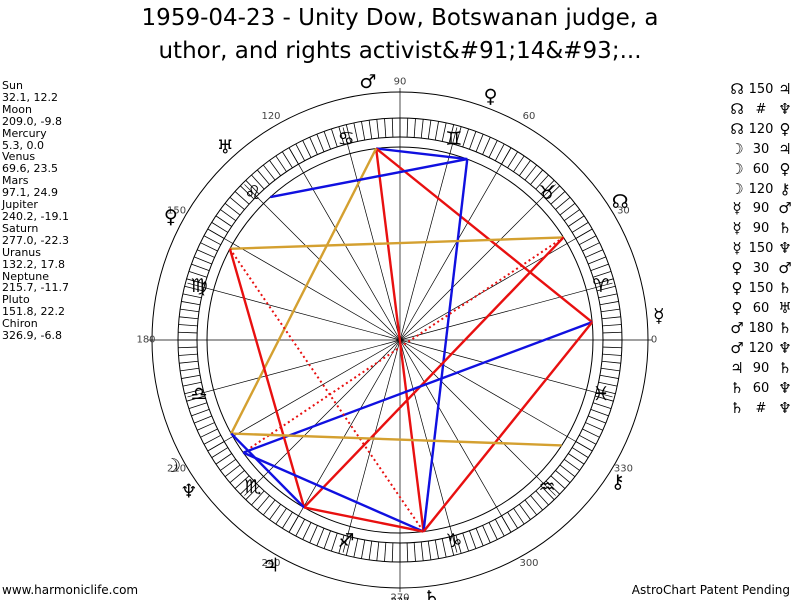  I want to click on aspect-row: ☊ 150 ♃, so click(761, 90).